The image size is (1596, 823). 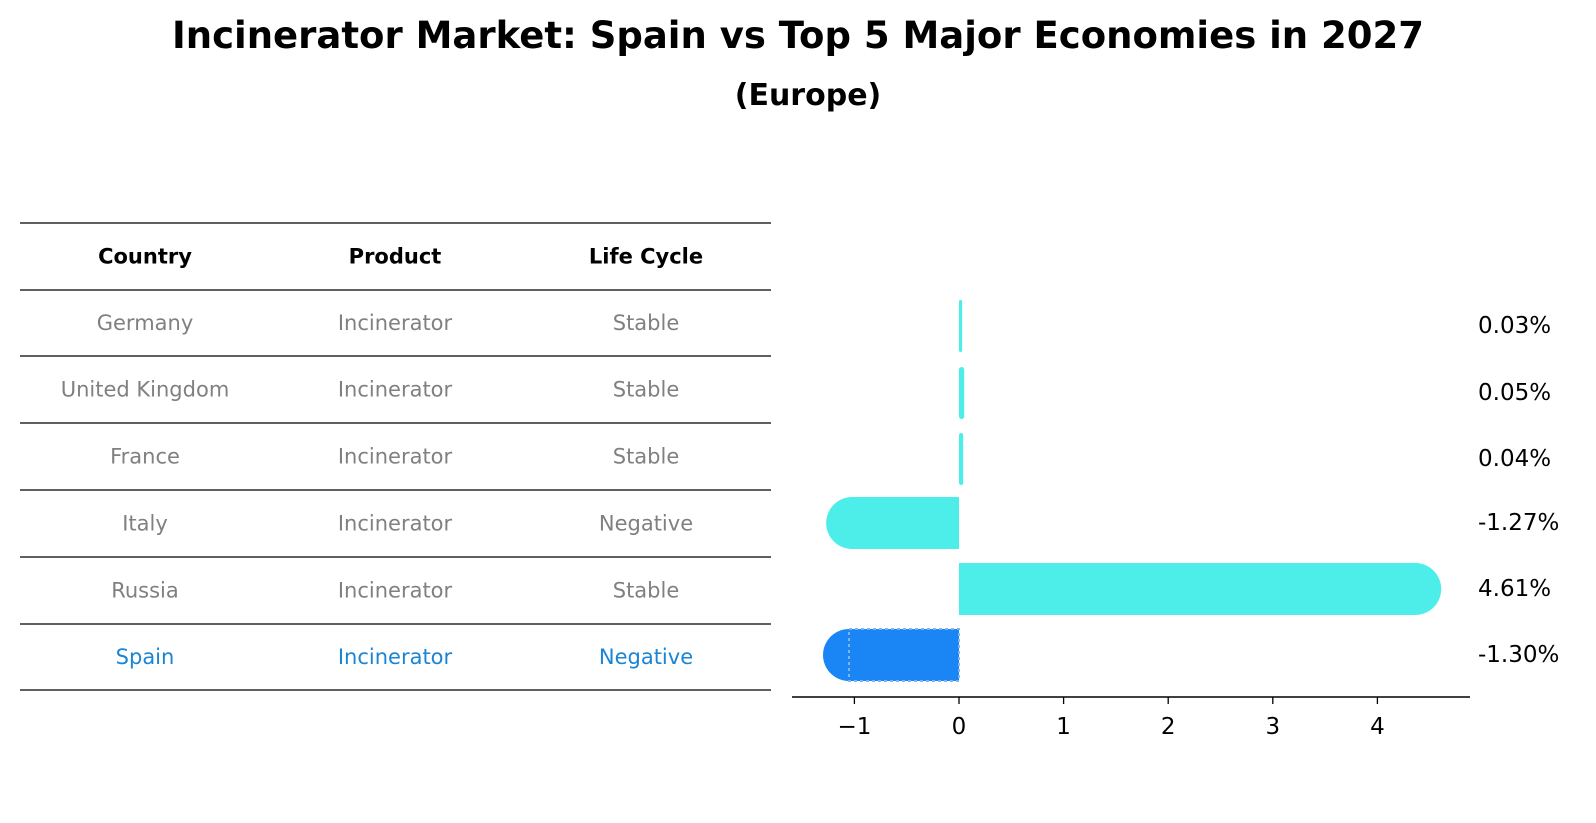 What do you see at coordinates (145, 257) in the screenshot?
I see `table-header-cell: Country` at bounding box center [145, 257].